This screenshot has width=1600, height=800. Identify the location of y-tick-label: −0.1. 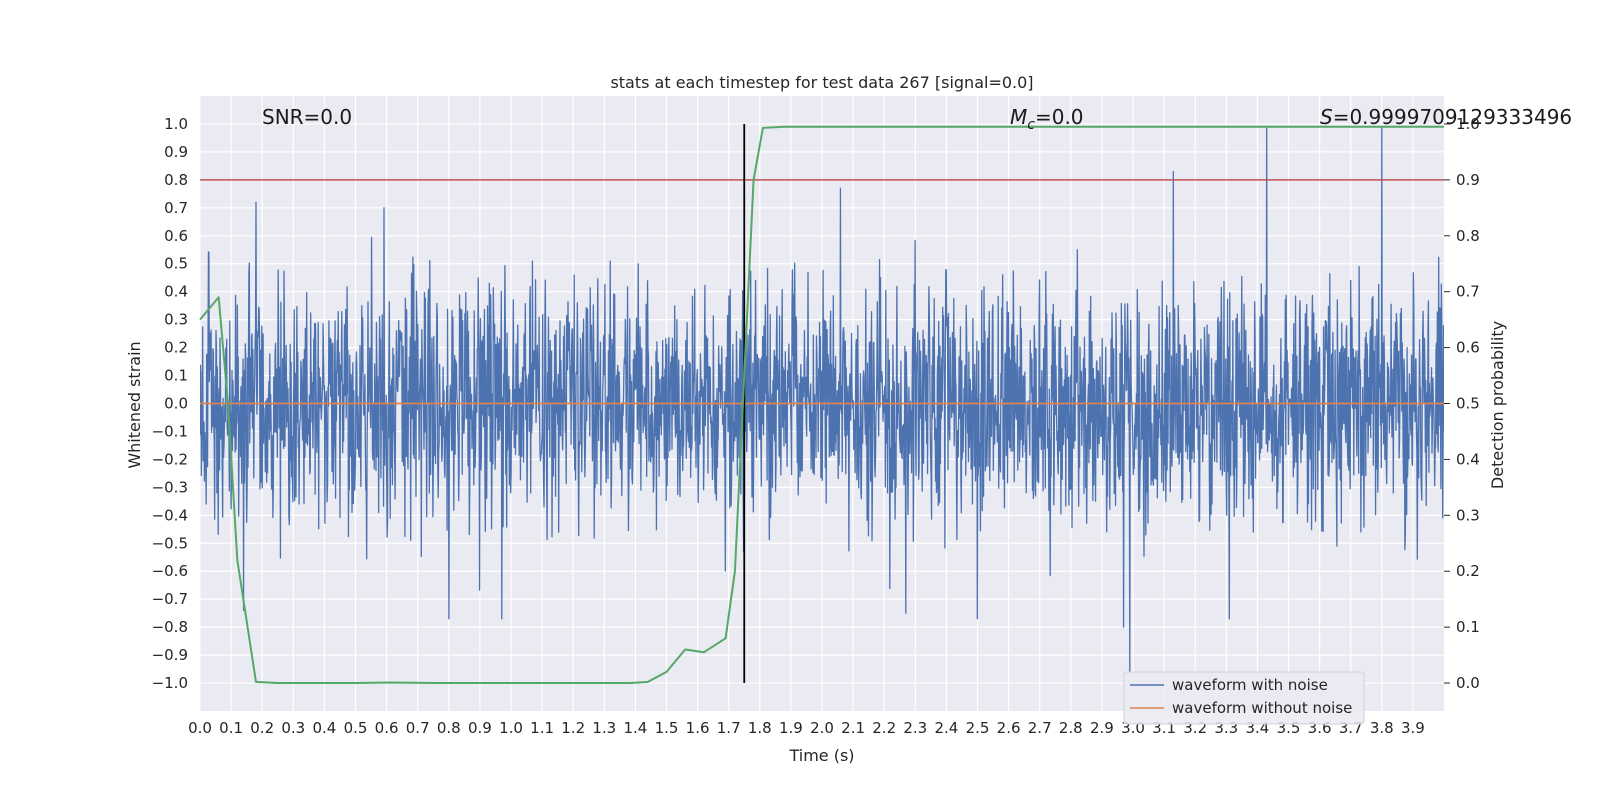
(170, 431).